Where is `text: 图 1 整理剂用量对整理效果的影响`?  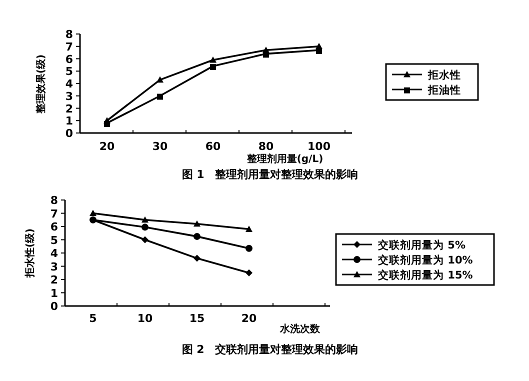 text: 图 1 整理剂用量对整理效果的影响 is located at coordinates (270, 174).